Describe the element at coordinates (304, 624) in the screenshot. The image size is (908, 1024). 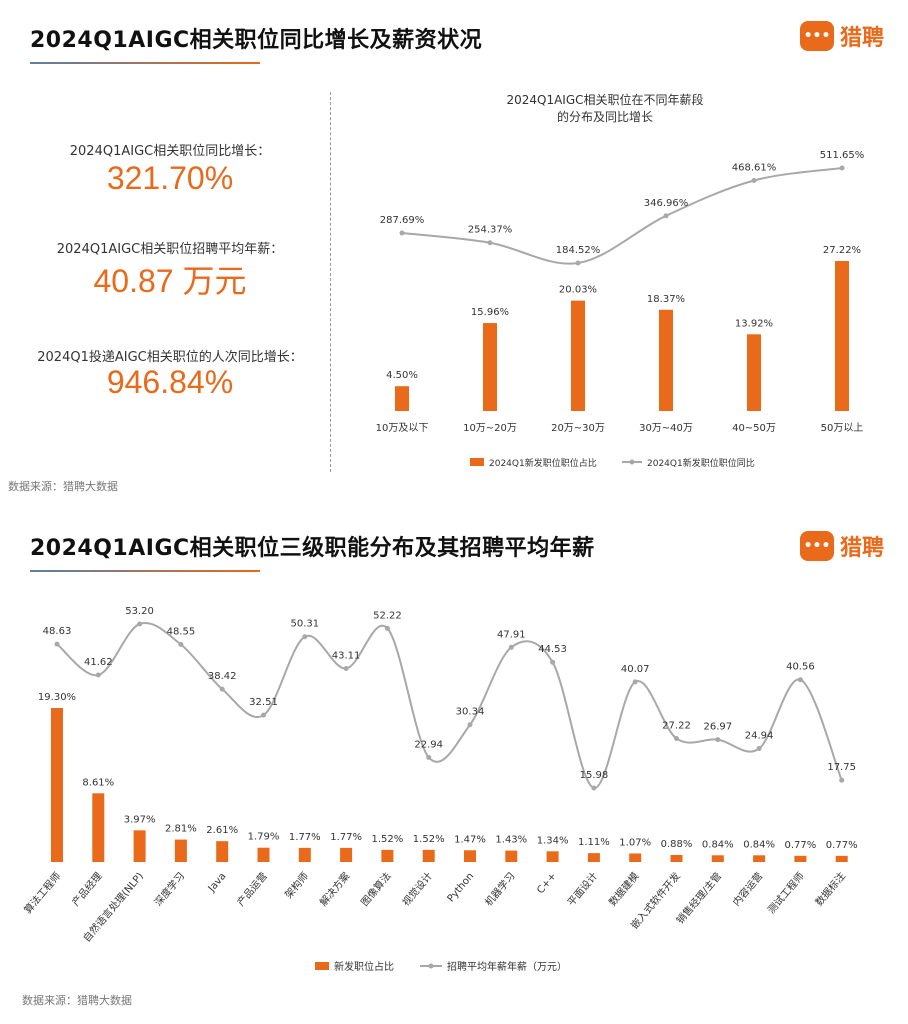
I see `line-value-label: 50.31` at that location.